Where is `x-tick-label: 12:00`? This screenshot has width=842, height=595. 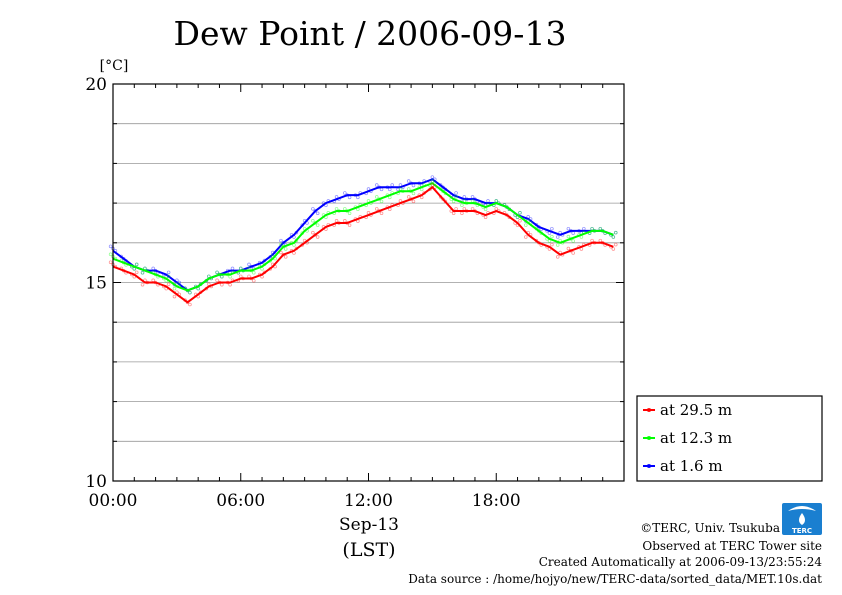 x-tick-label: 12:00 is located at coordinates (368, 501).